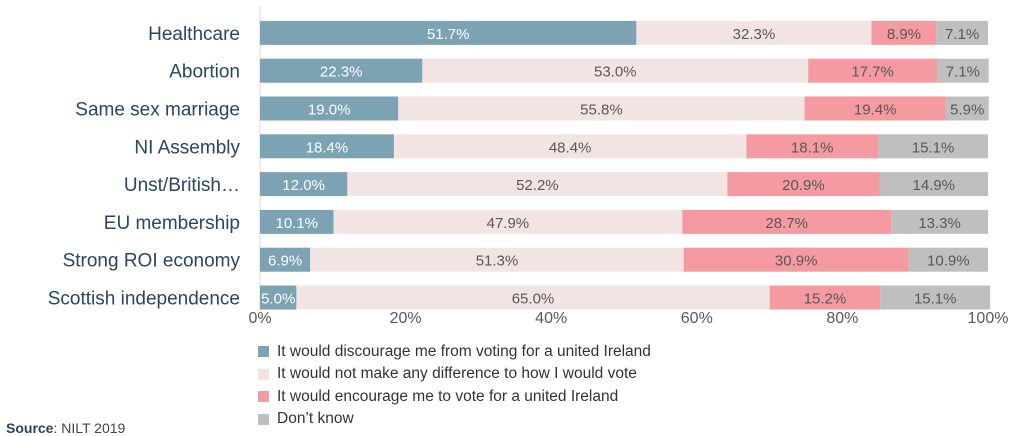  I want to click on data-label: 53.0%, so click(615, 72).